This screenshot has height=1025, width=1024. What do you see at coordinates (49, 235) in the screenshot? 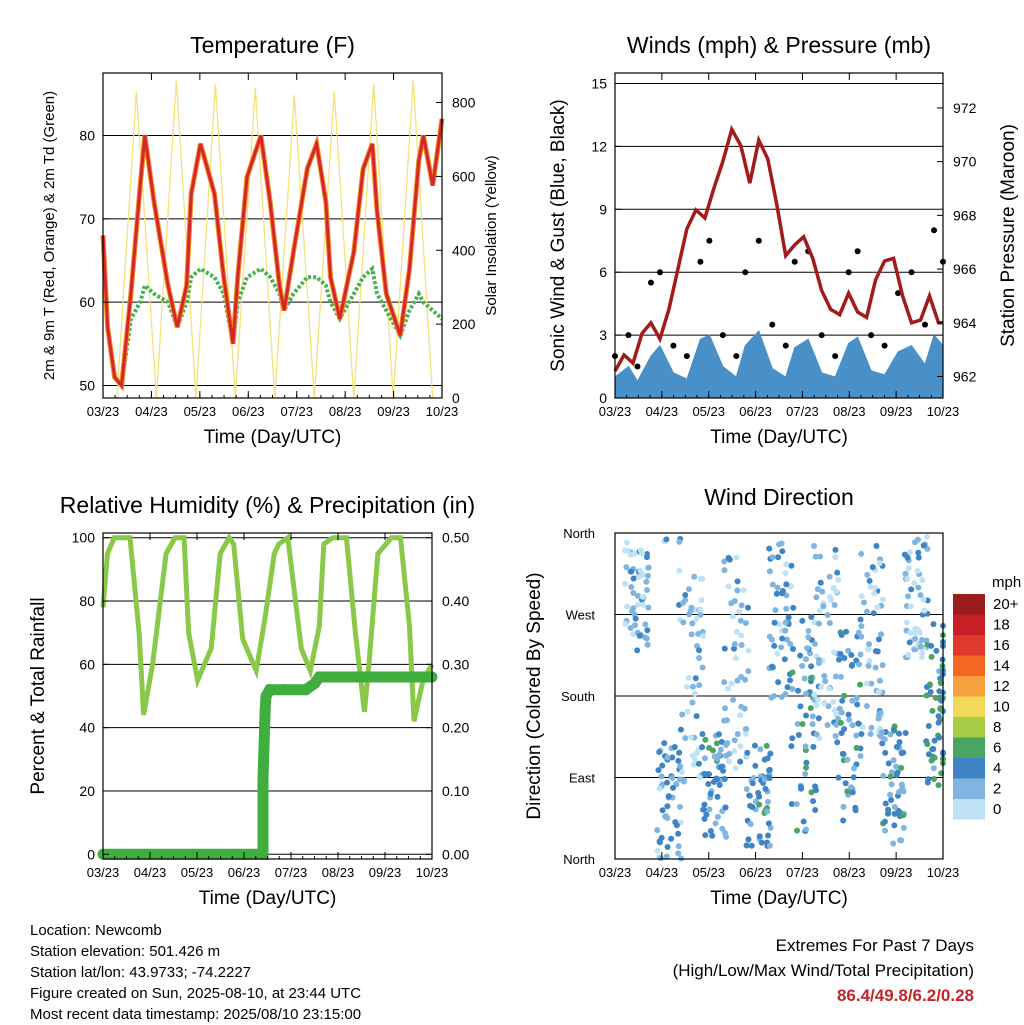
I see `y-axis-label: 2m & 9m T (Red, Orange) & 2m Td (Green)` at bounding box center [49, 235].